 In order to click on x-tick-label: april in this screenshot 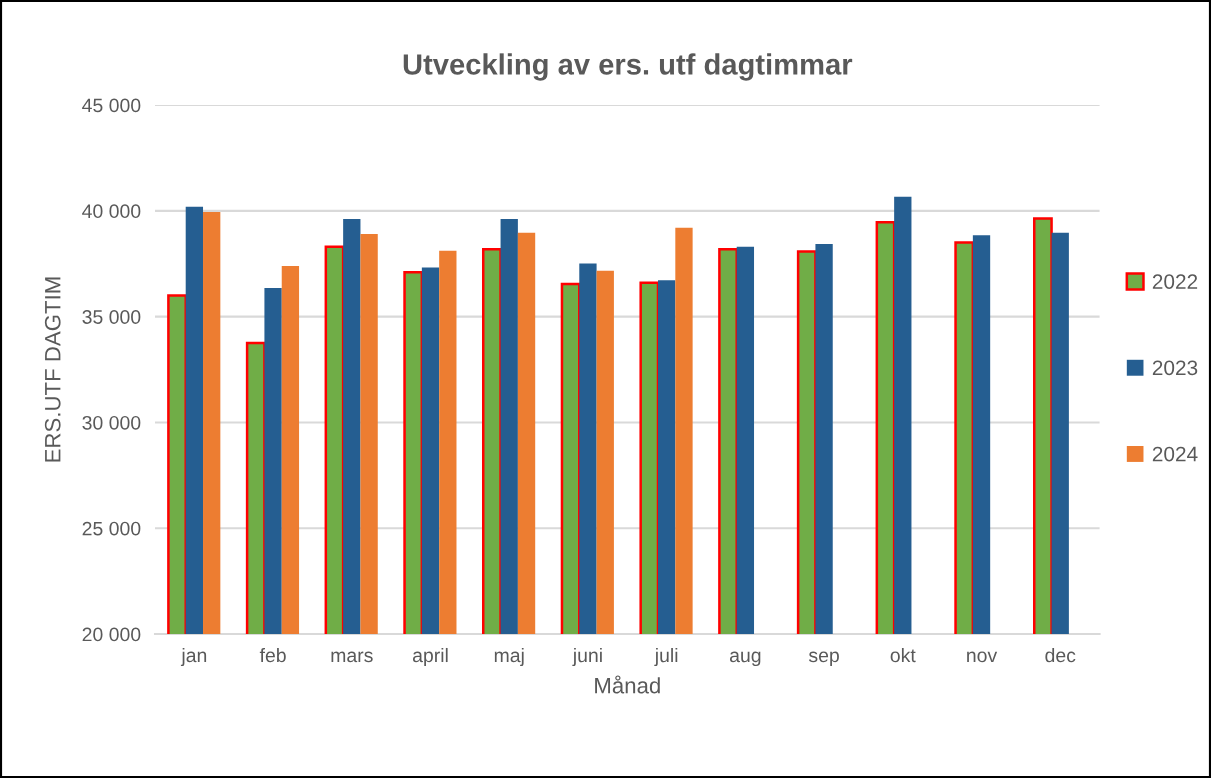, I will do `click(430, 657)`.